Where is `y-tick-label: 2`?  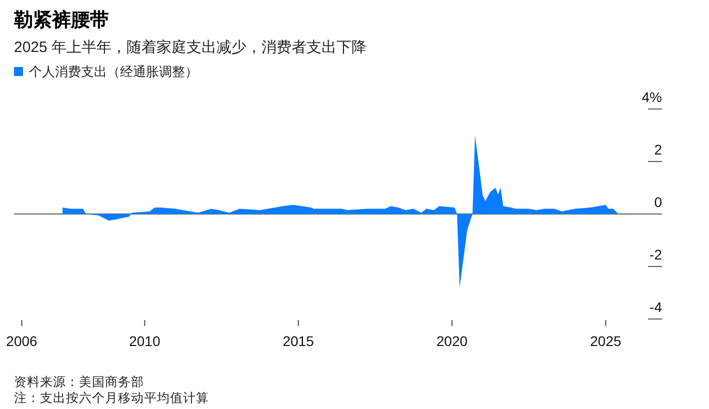 y-tick-label: 2 is located at coordinates (658, 150).